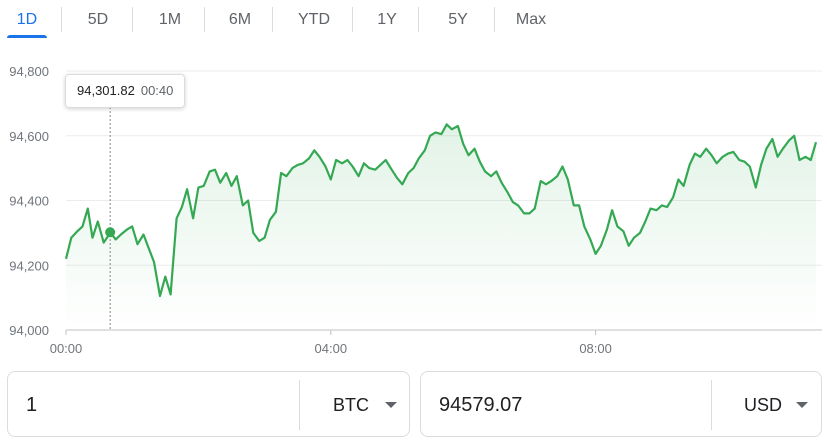 This screenshot has width=827, height=442. What do you see at coordinates (32, 405) in the screenshot?
I see `from-amount-input: 1` at bounding box center [32, 405].